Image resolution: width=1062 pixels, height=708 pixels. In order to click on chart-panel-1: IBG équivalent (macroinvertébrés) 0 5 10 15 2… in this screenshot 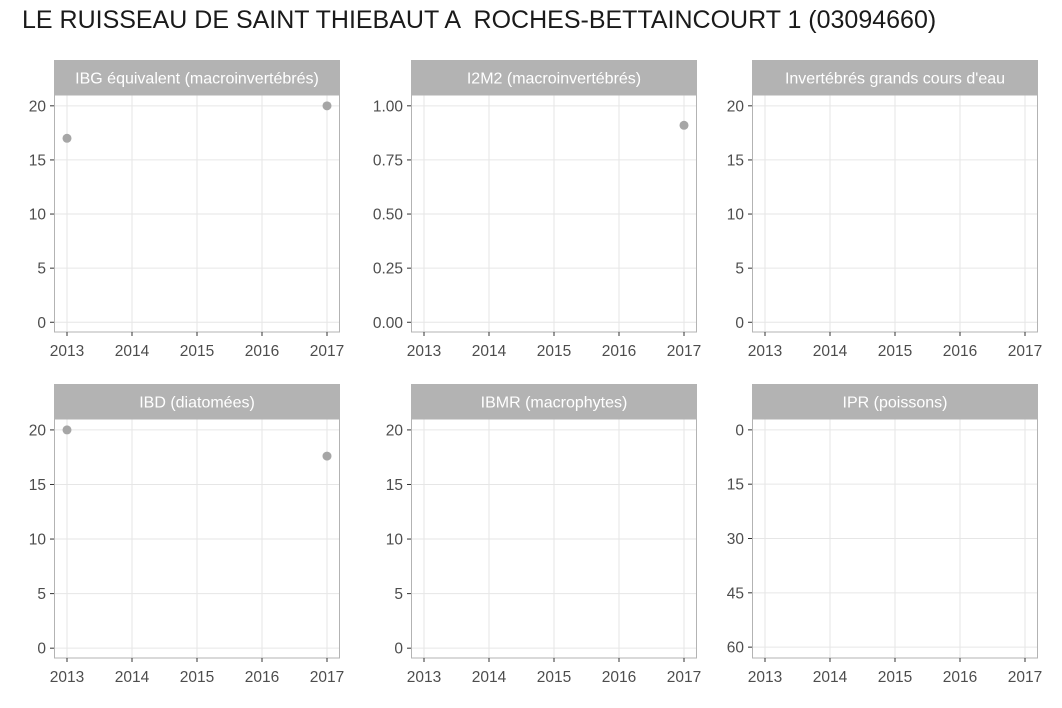, I will do `click(186, 210)`.